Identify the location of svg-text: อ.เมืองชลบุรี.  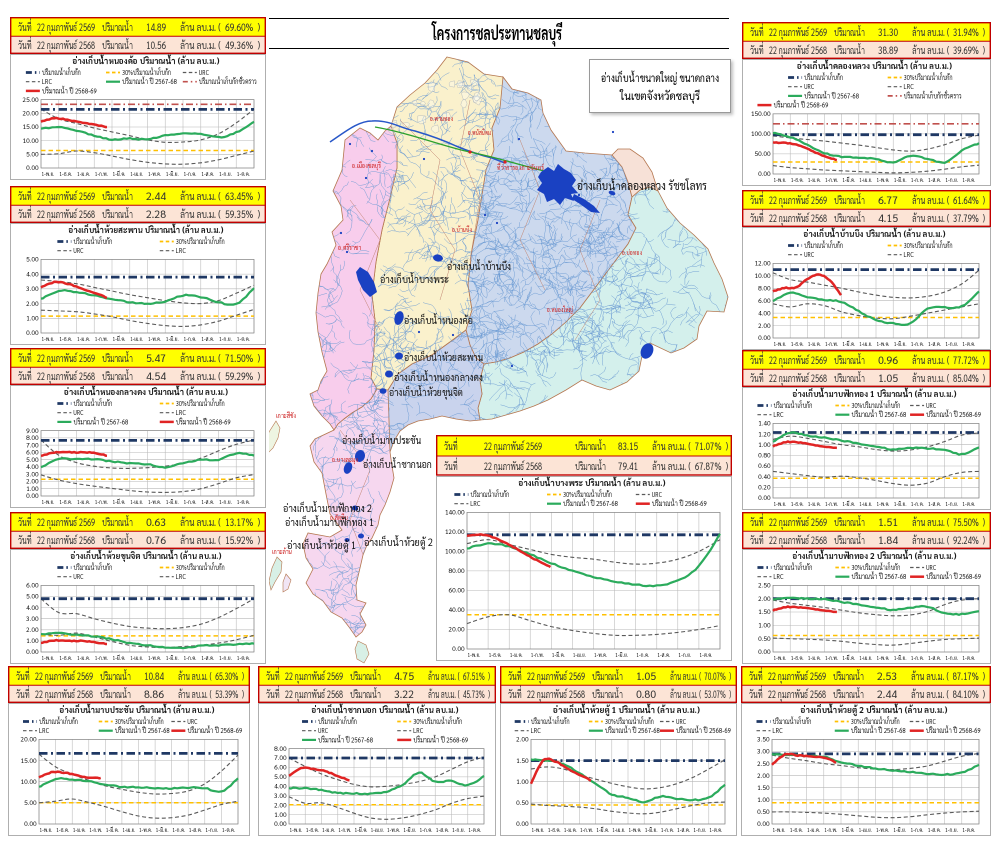
(366, 165).